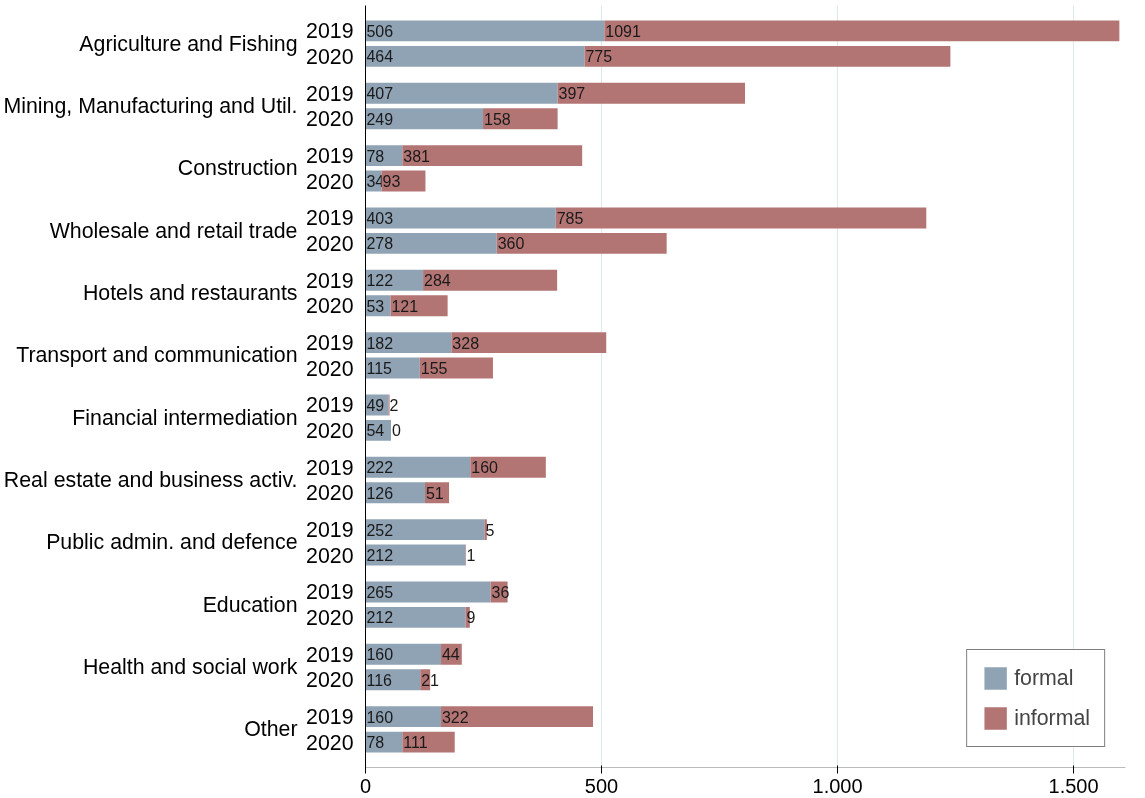 This screenshot has width=1145, height=798. Describe the element at coordinates (450, 655) in the screenshot. I see `data-label: 44` at that location.